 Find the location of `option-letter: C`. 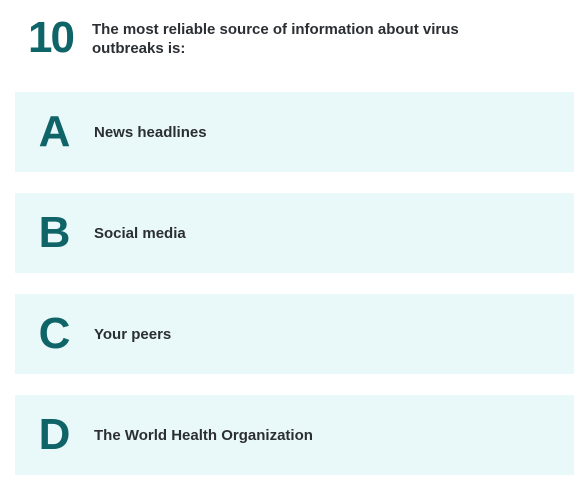

option-letter: C is located at coordinates (54, 333).